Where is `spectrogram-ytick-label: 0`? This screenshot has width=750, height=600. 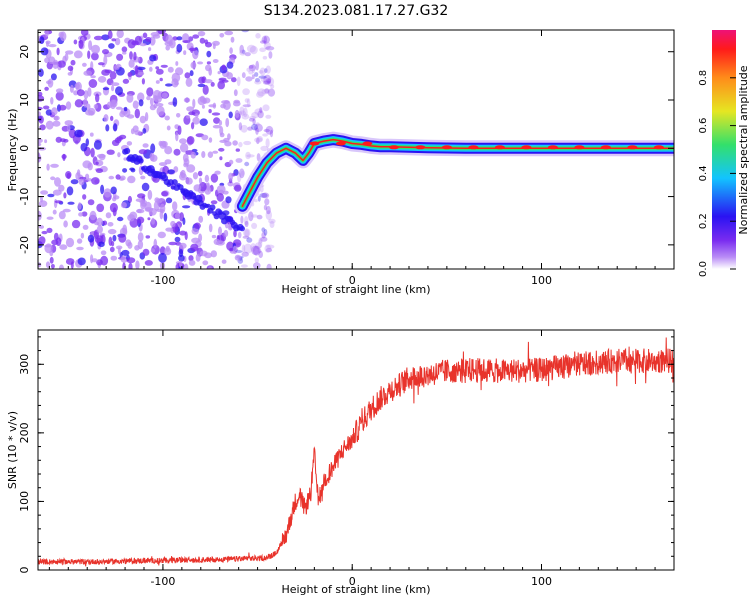
spectrogram-ytick-label: 0 is located at coordinates (24, 148).